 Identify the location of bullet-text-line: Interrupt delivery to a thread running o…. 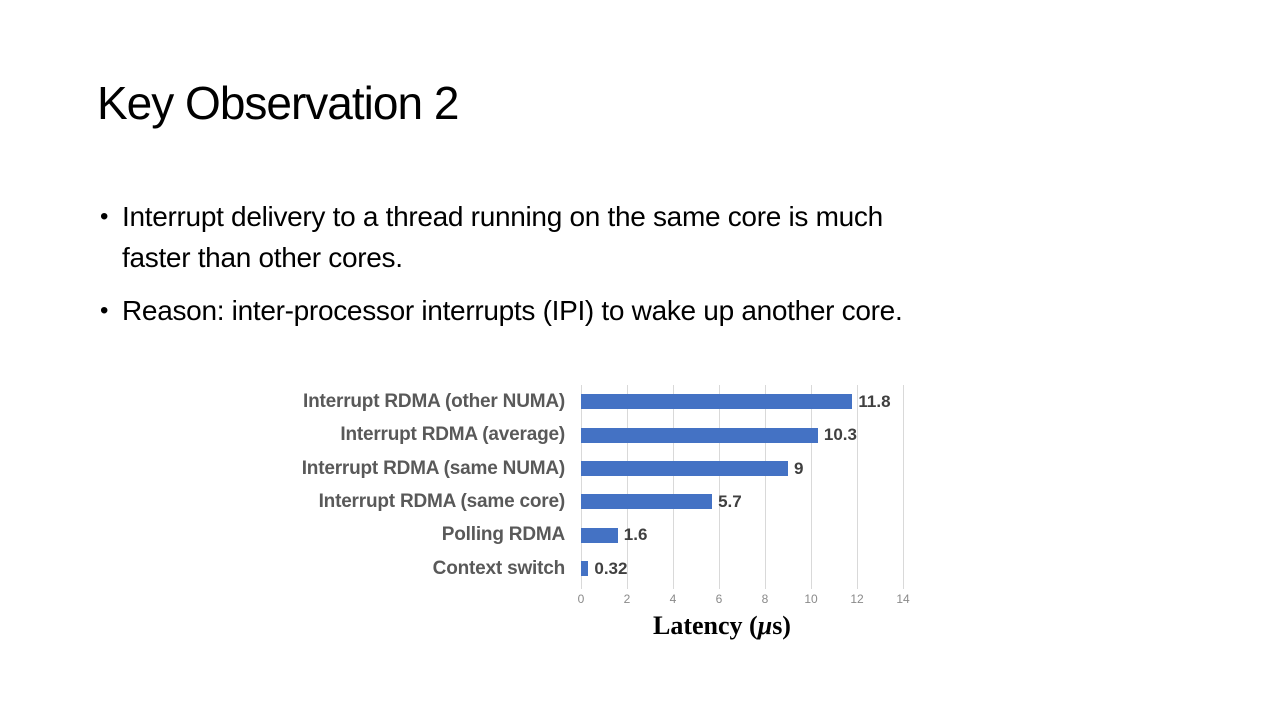
(502, 216).